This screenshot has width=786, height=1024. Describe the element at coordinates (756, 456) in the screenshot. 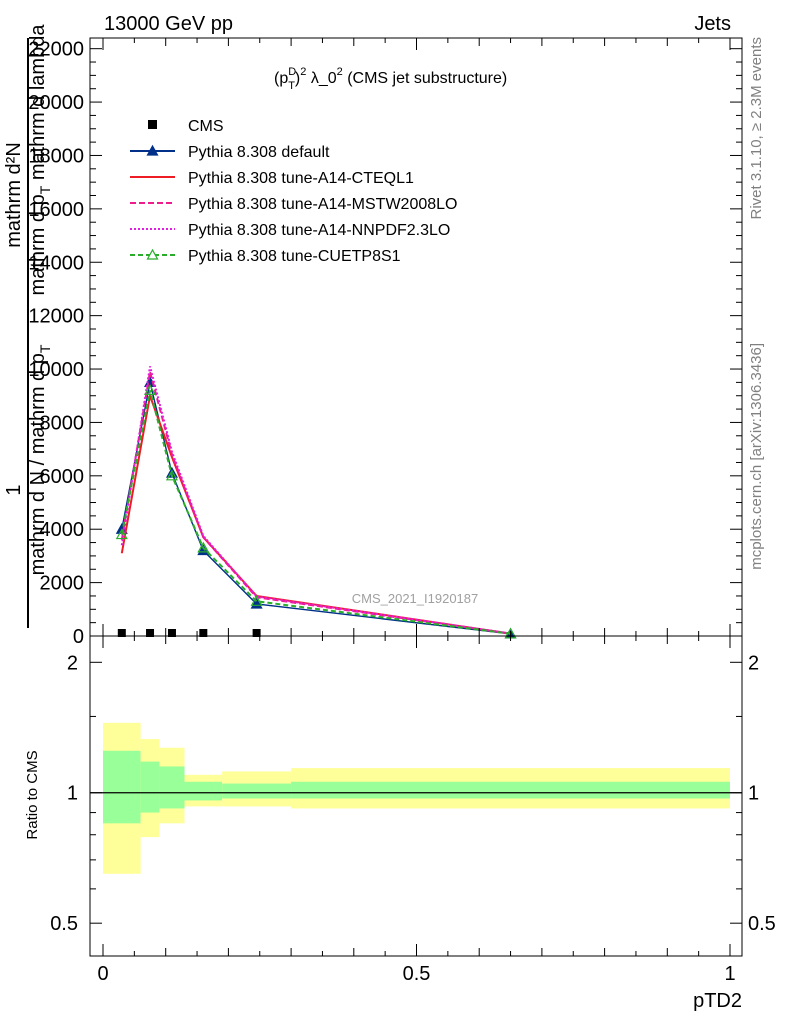

I see `mcplots-label: mcplots.cern.ch [arXiv:1306.3436]` at that location.